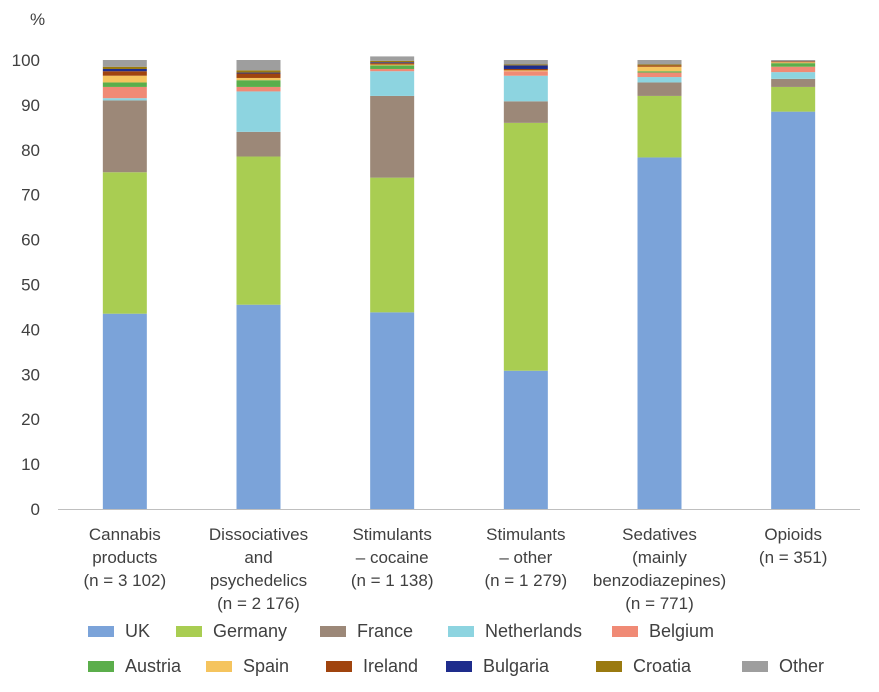  What do you see at coordinates (802, 665) in the screenshot?
I see `legend-label: Other` at bounding box center [802, 665].